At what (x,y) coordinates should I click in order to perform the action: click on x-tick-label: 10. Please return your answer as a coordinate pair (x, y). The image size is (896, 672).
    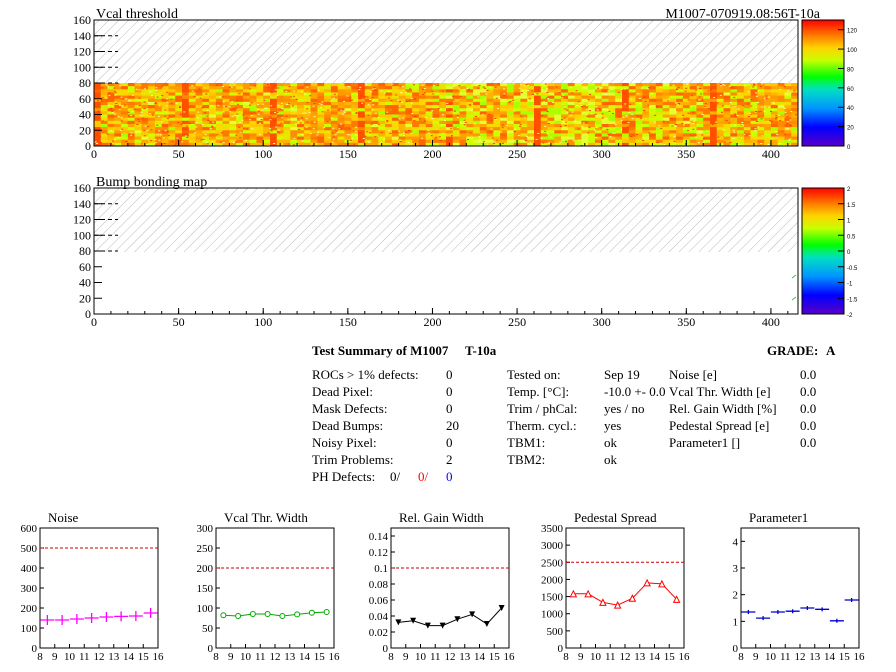
    Looking at the image, I should click on (246, 657).